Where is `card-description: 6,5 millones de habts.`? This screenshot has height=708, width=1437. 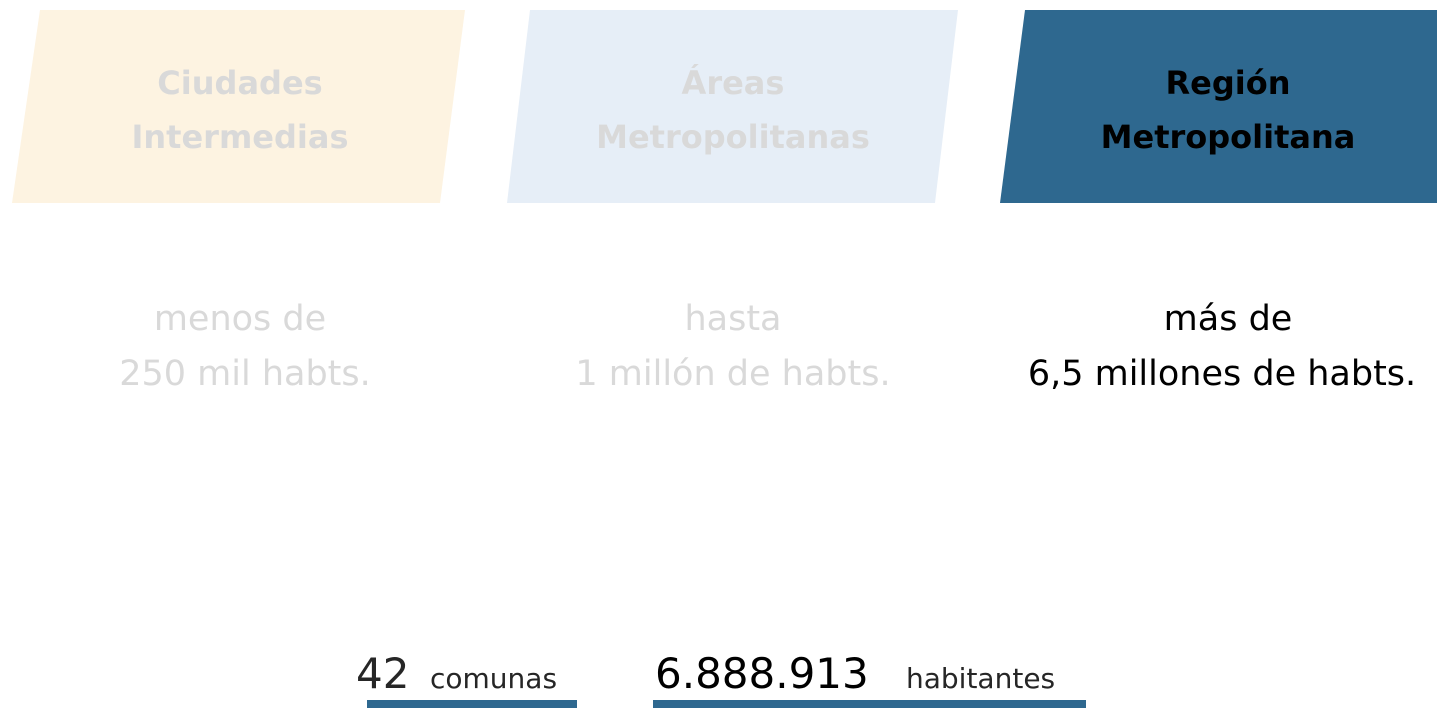 card-description: 6,5 millones de habts. is located at coordinates (1222, 374).